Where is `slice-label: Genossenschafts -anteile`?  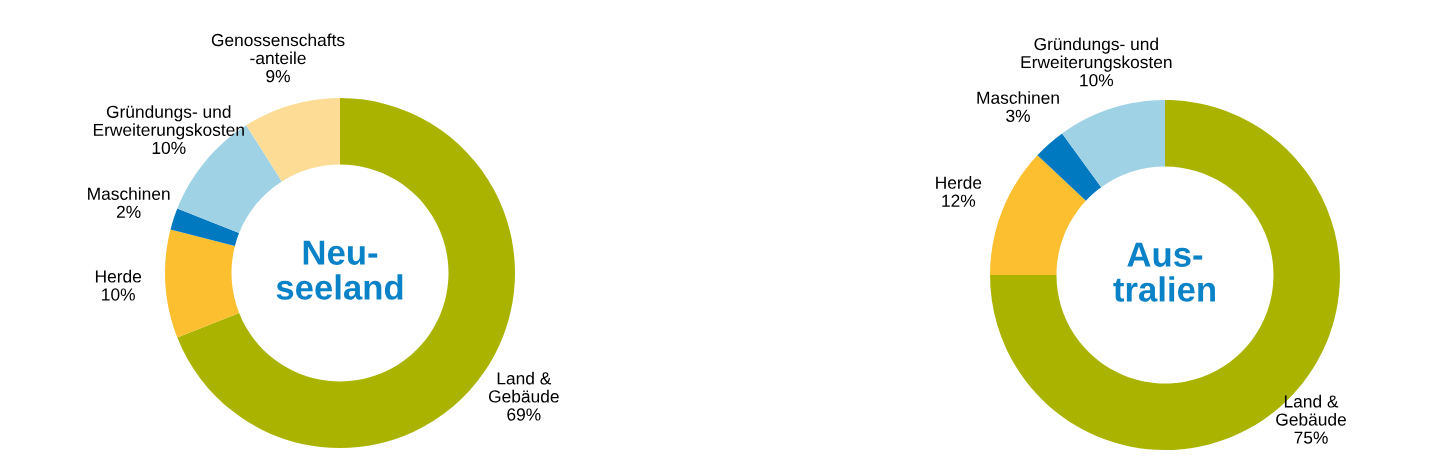
slice-label: Genossenschafts -anteile is located at coordinates (278, 49).